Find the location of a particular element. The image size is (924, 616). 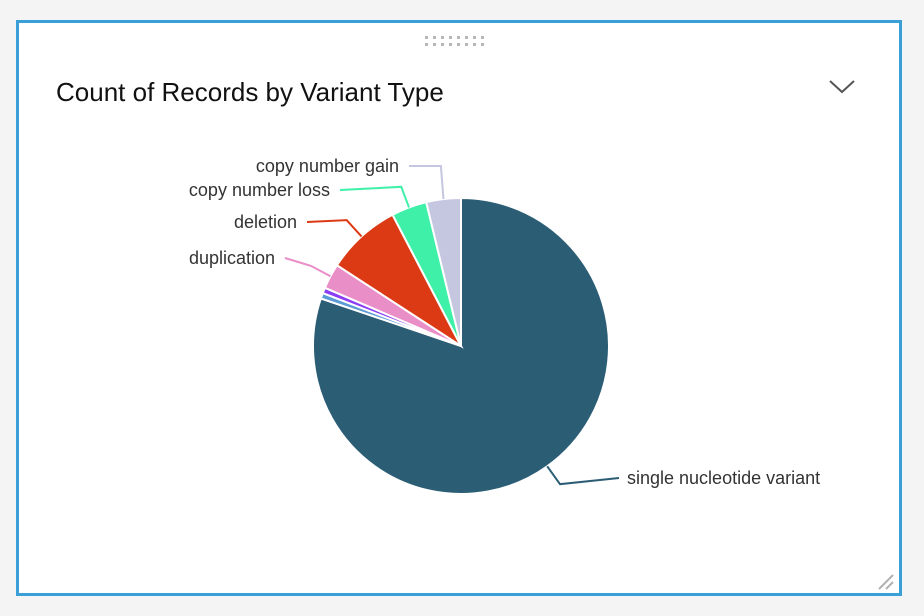

resize-handle-icon is located at coordinates (885, 581).